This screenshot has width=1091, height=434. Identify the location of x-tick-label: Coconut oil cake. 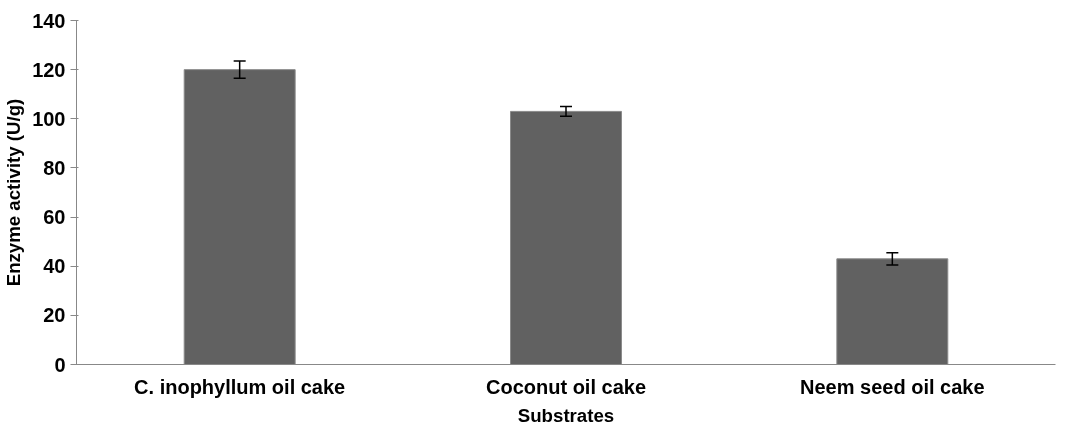
(566, 386).